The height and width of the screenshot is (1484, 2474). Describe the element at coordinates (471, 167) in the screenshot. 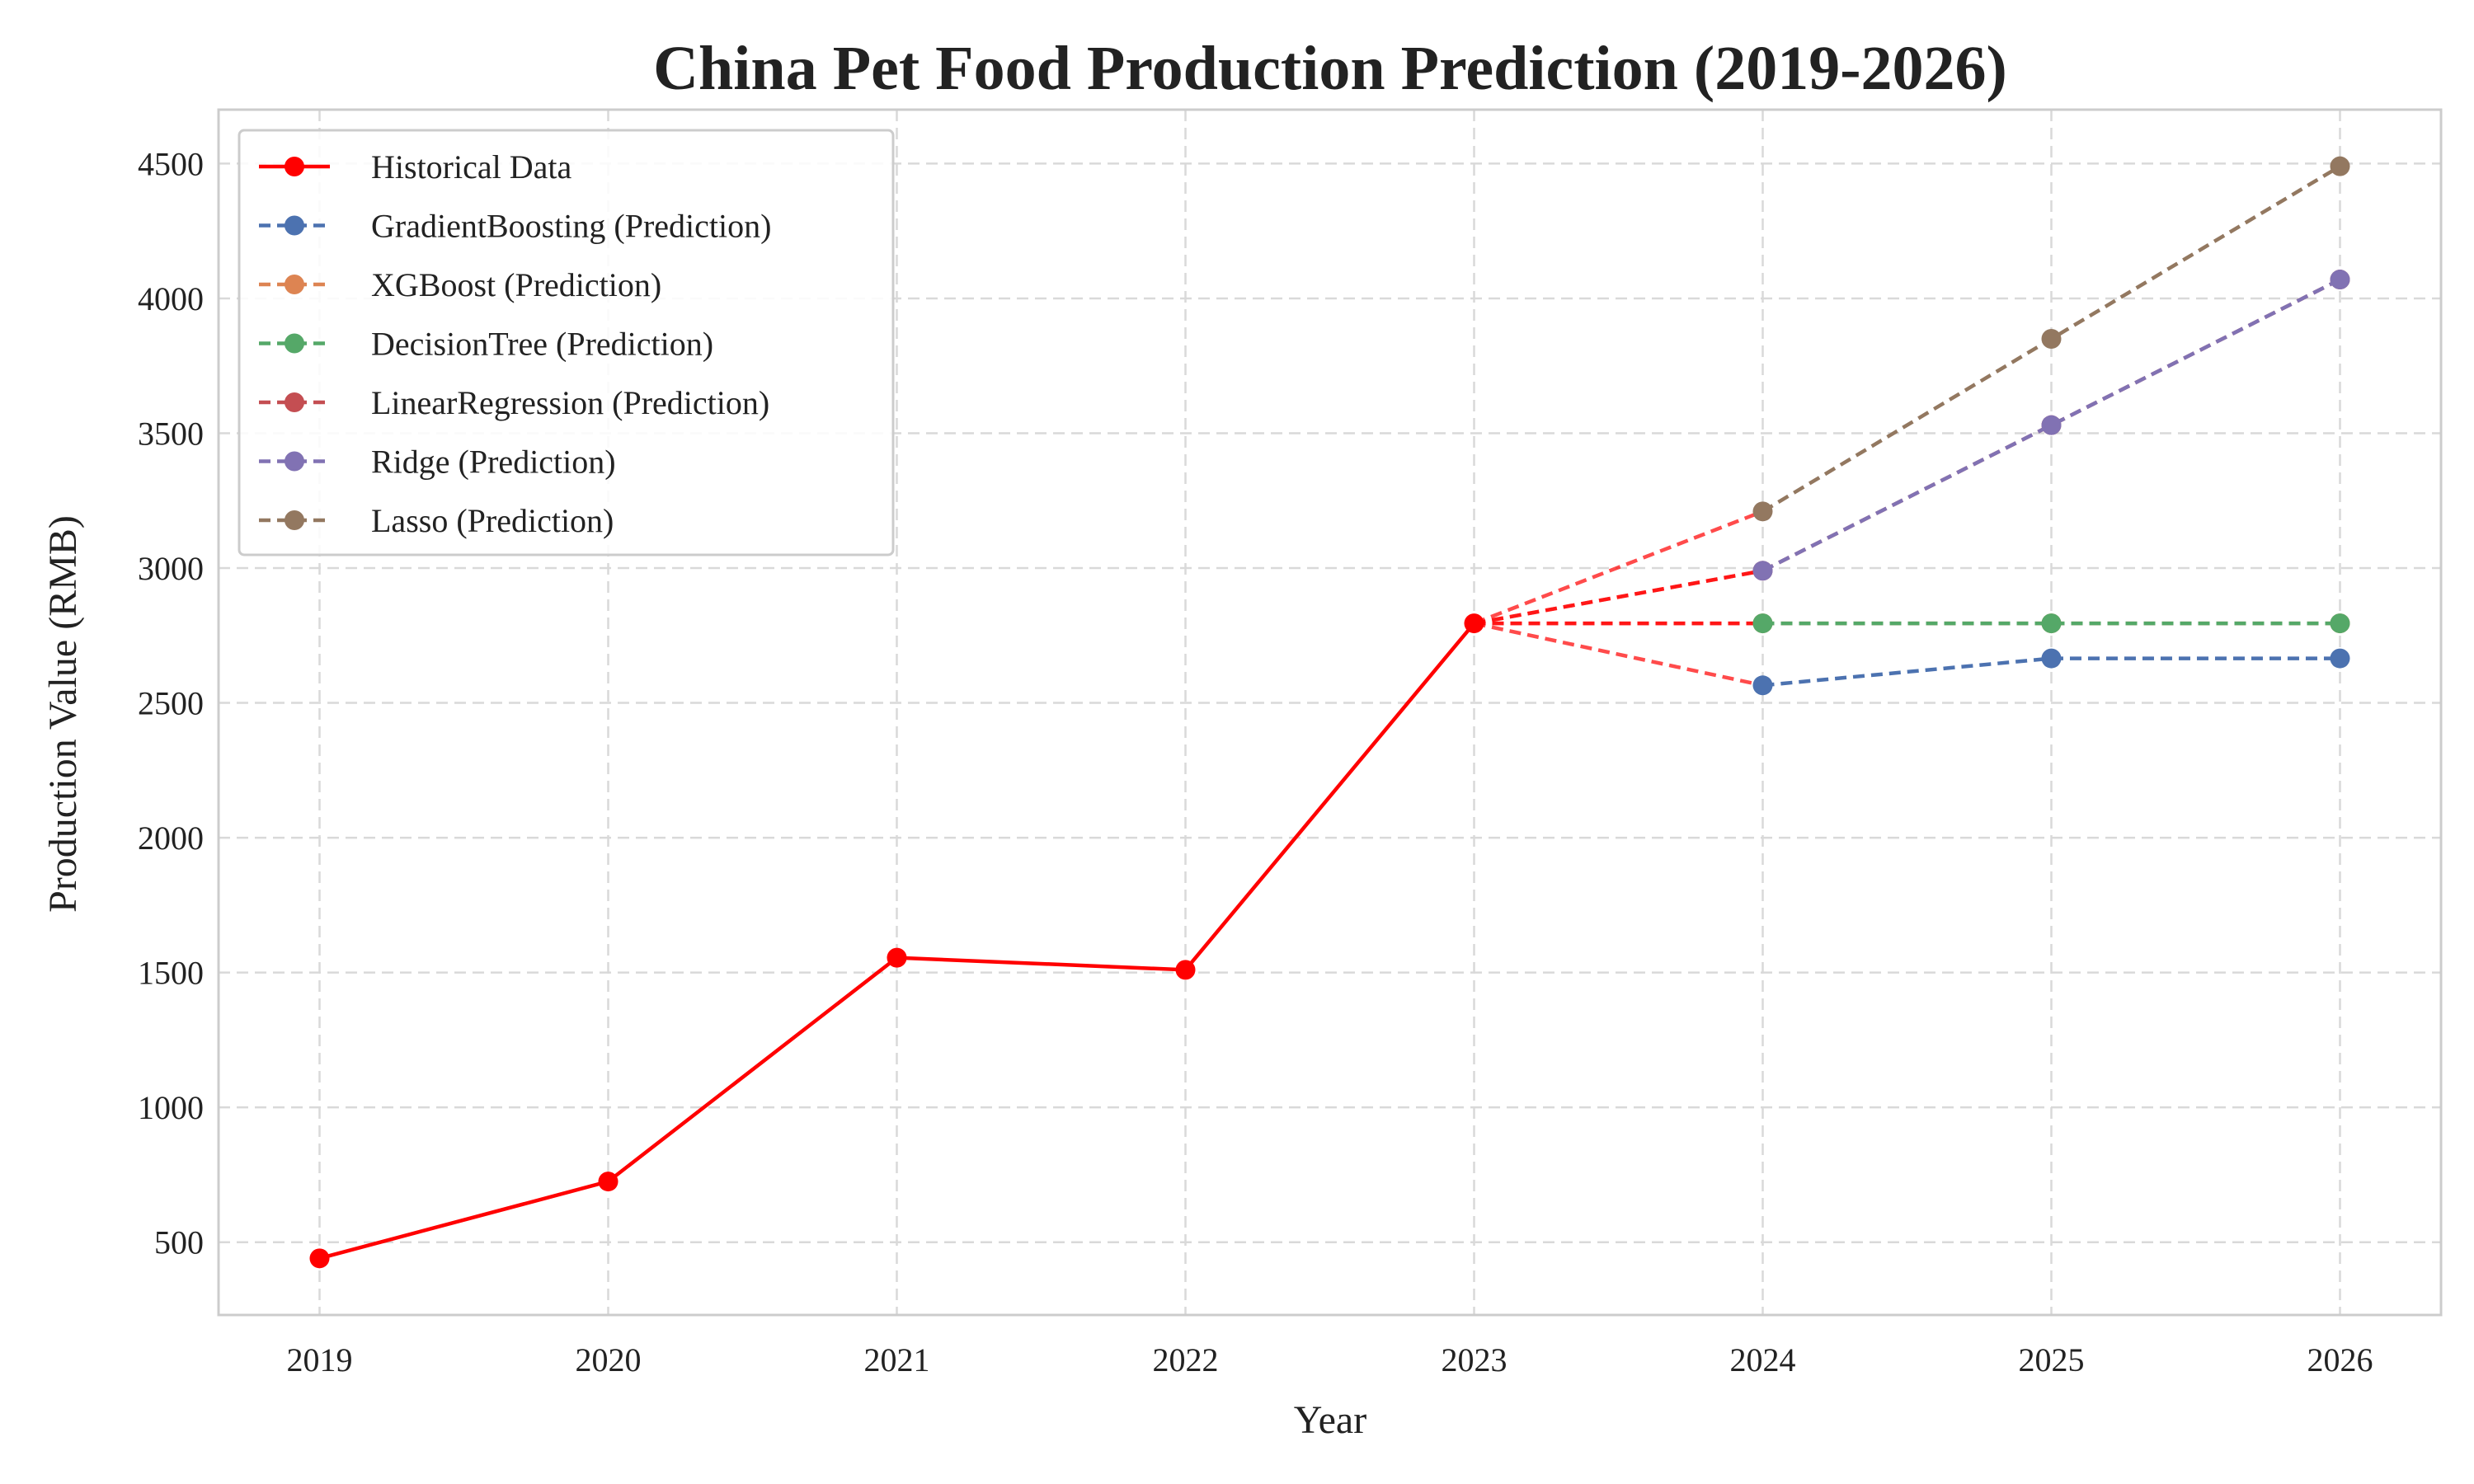

I see `legend-entry-label: Historical Data` at that location.